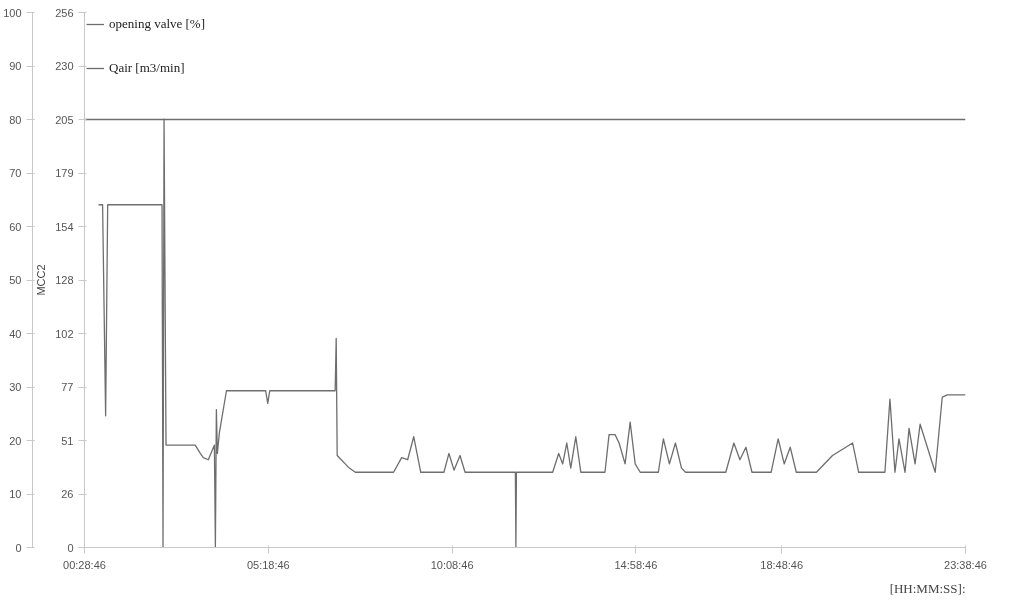 This screenshot has width=1011, height=603. Describe the element at coordinates (452, 564) in the screenshot. I see `x-tick-label: 10:08:46` at that location.